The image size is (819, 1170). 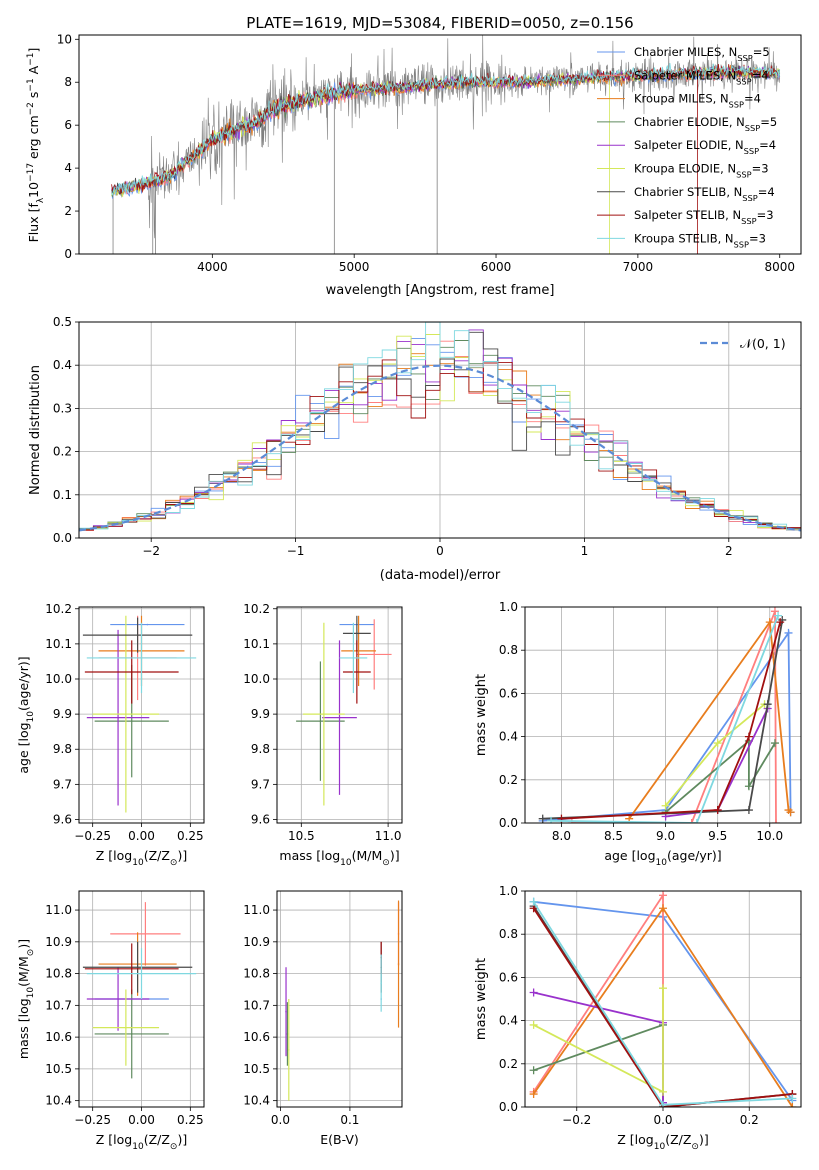 I want to click on age-z-panel-y-tick-label: 9.9, so click(x=62, y=714).